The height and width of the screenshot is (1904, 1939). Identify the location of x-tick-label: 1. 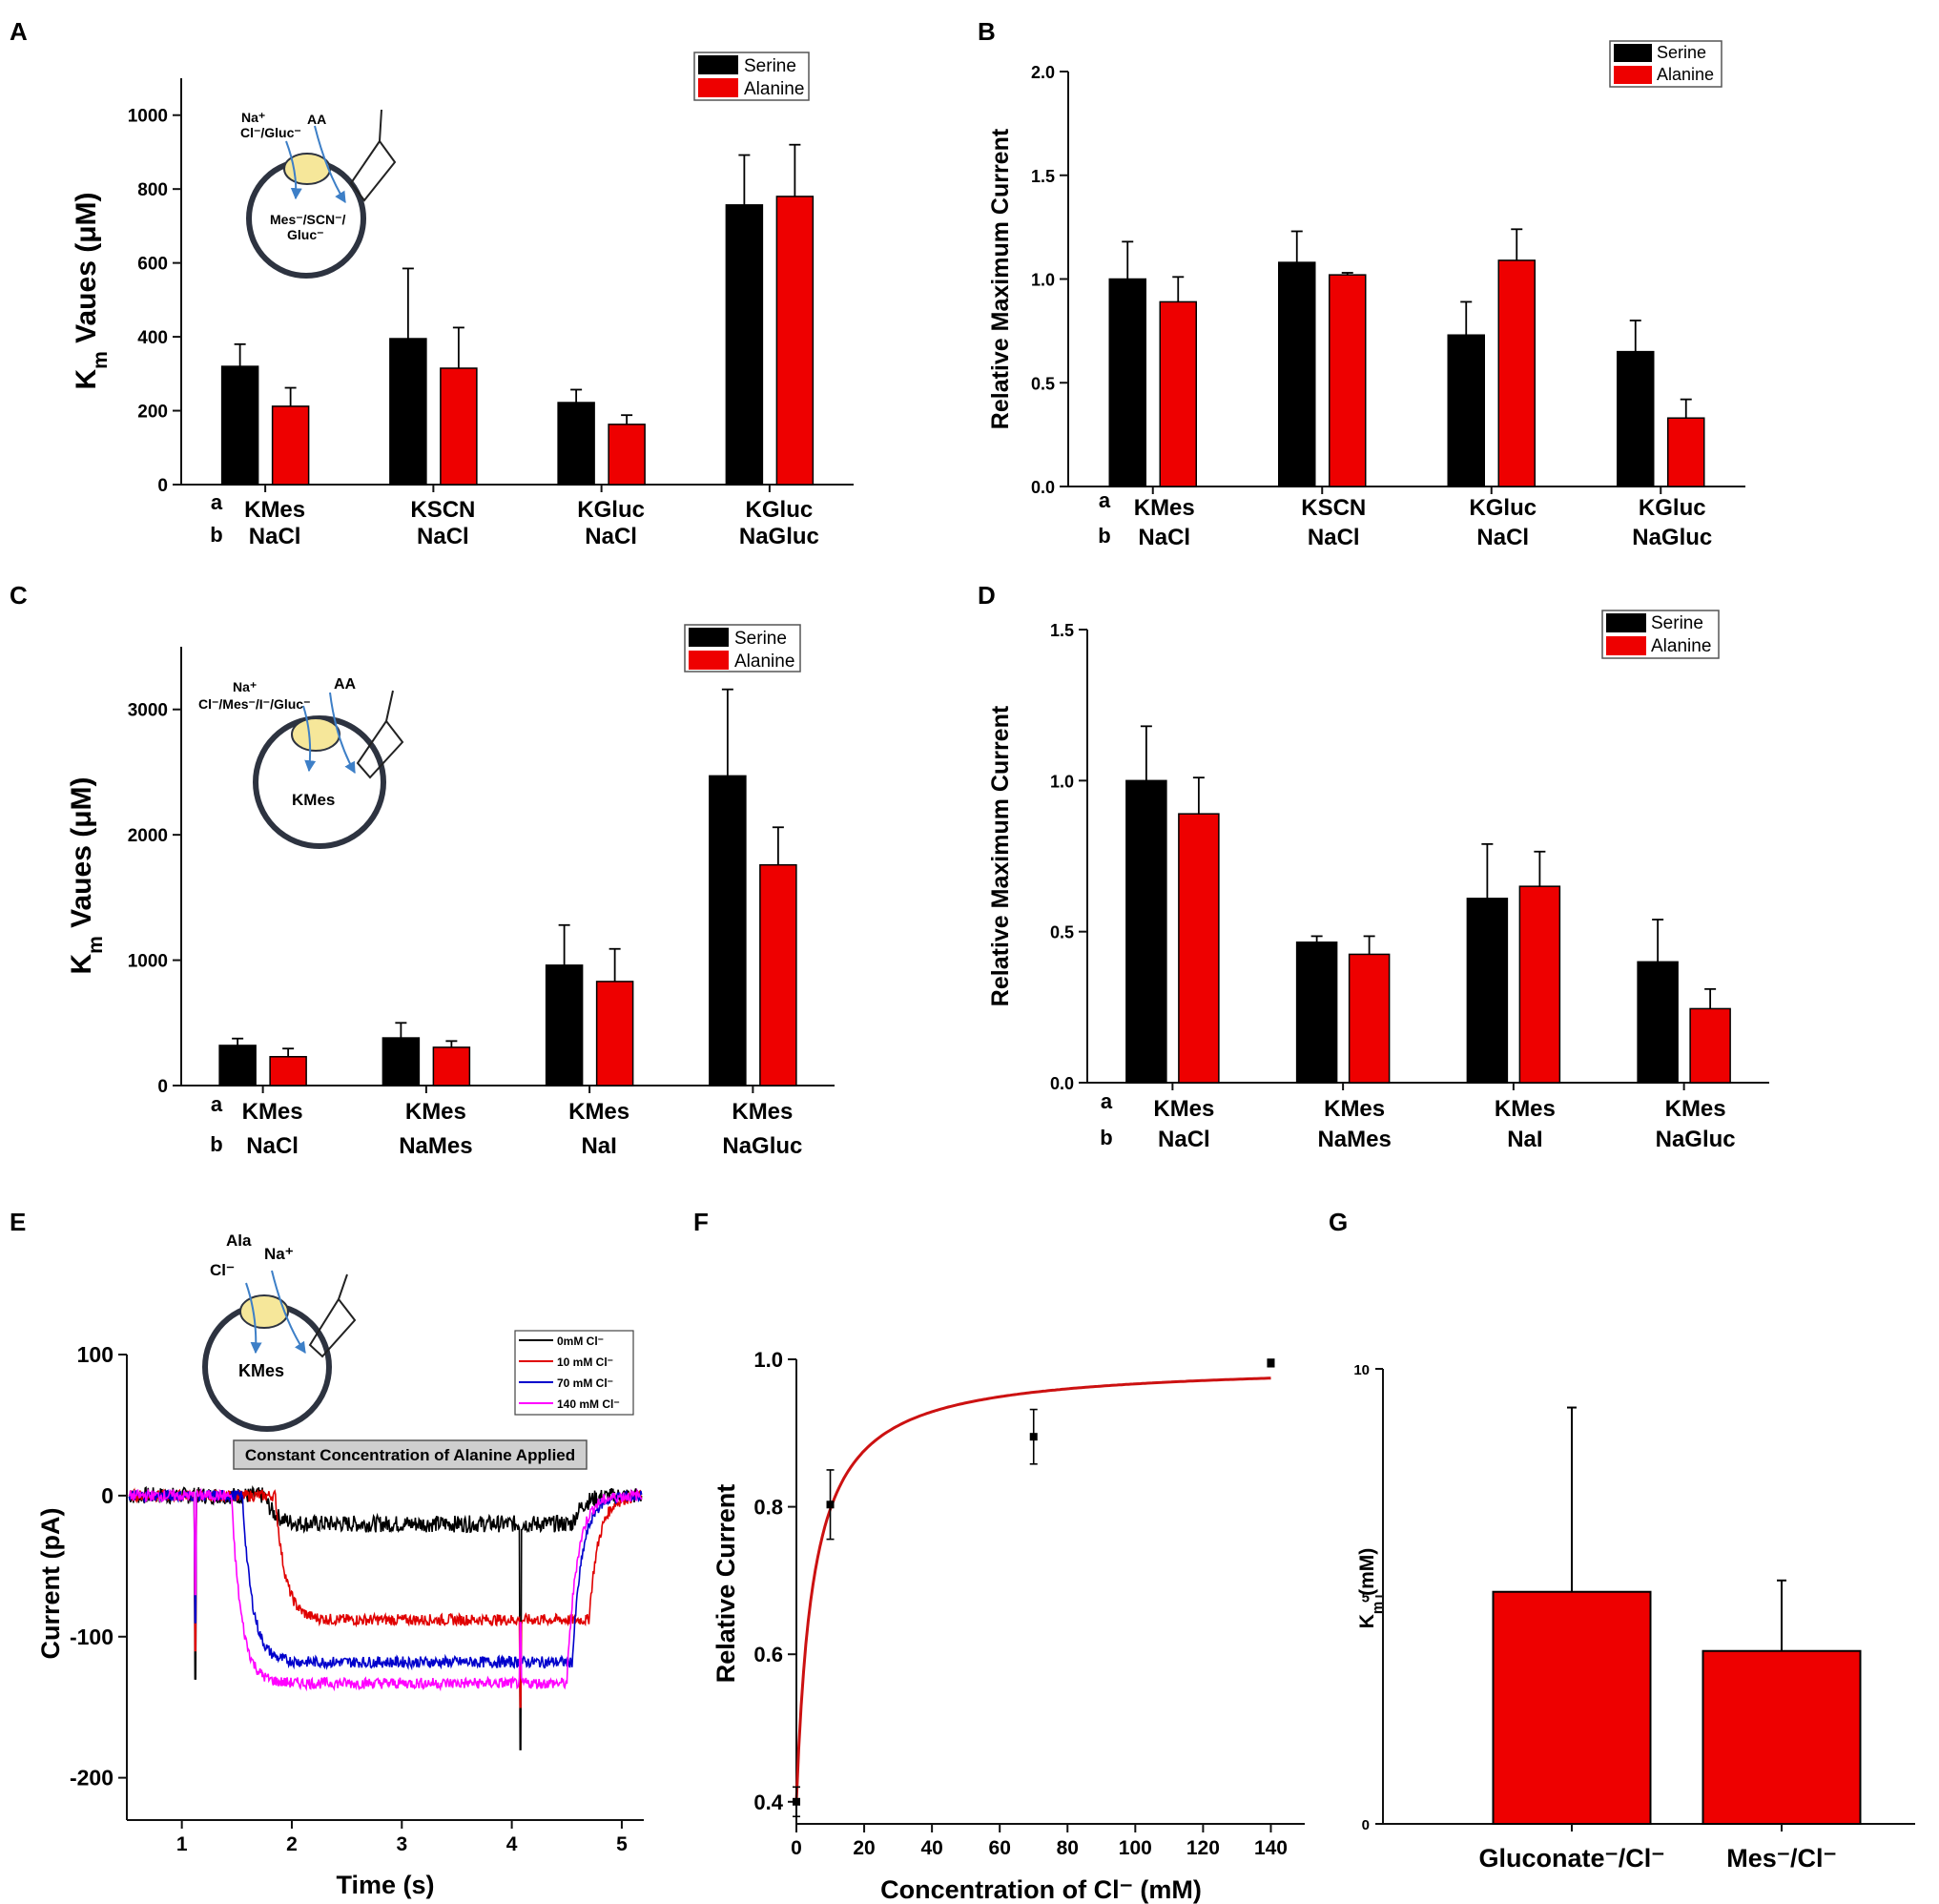
(182, 1844).